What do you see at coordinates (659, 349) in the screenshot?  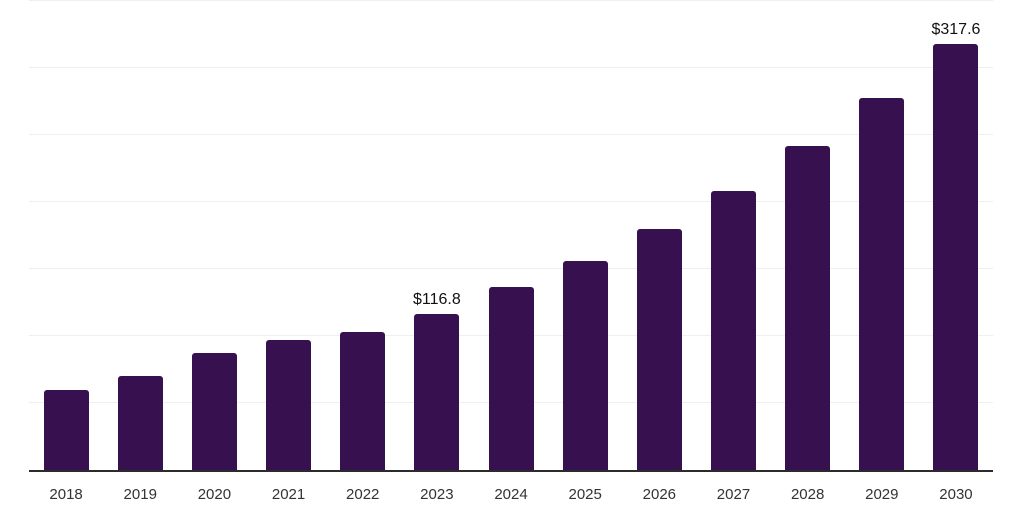 I see `bar-2026` at bounding box center [659, 349].